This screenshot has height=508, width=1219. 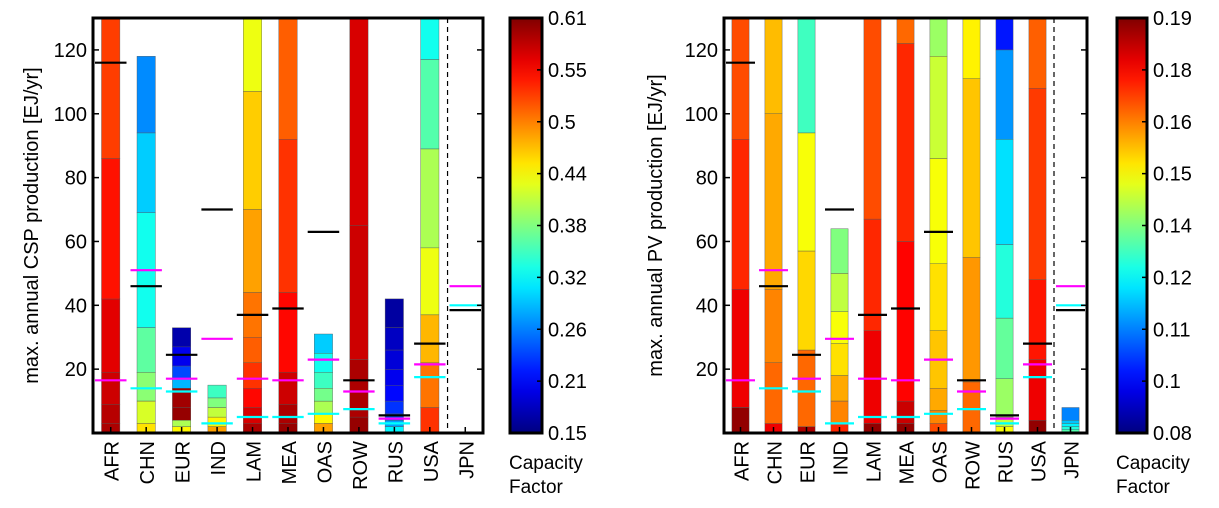 What do you see at coordinates (76, 242) in the screenshot?
I see `y-tick-label: 60` at bounding box center [76, 242].